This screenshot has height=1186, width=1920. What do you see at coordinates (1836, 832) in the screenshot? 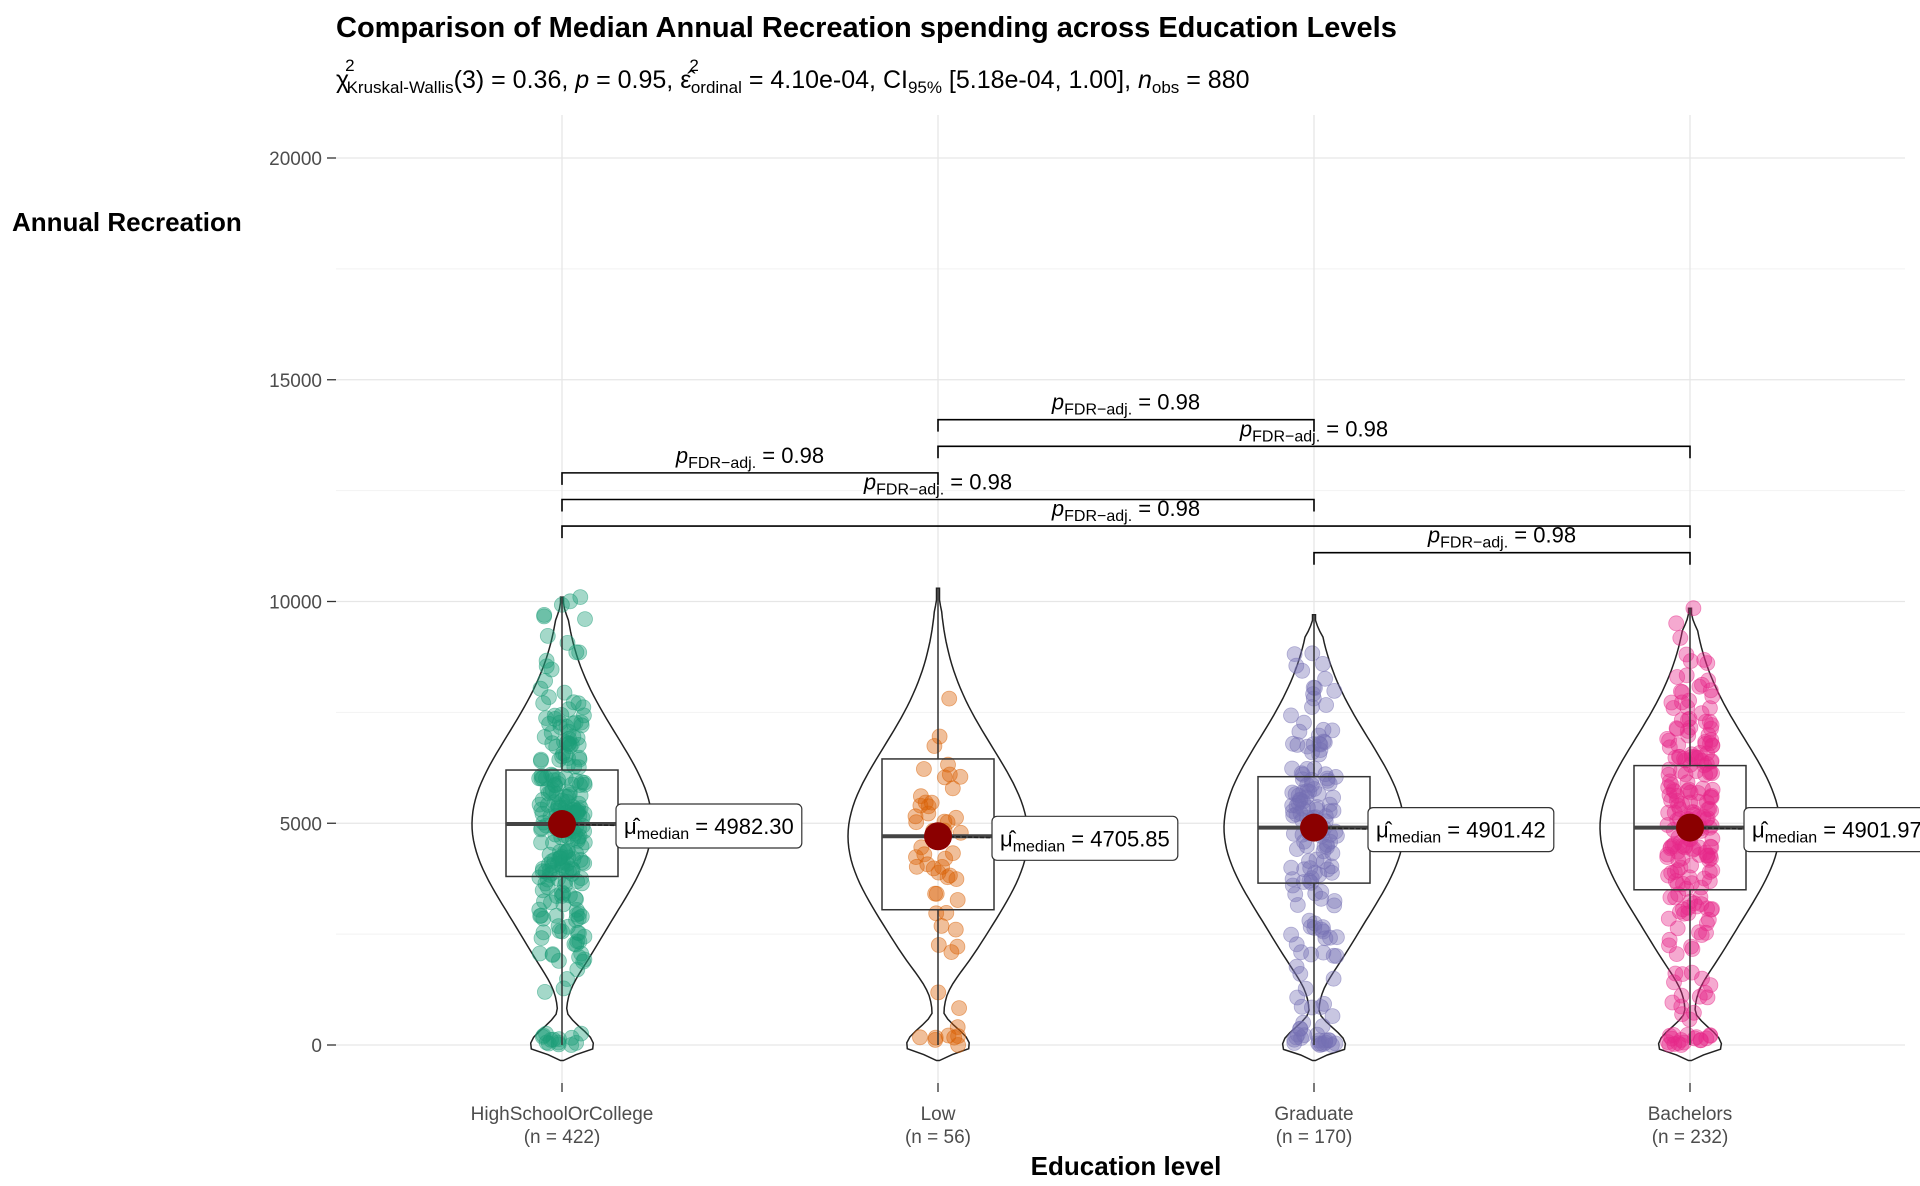
I see `median-label-text: μ̂median = 4901.97` at bounding box center [1836, 832].